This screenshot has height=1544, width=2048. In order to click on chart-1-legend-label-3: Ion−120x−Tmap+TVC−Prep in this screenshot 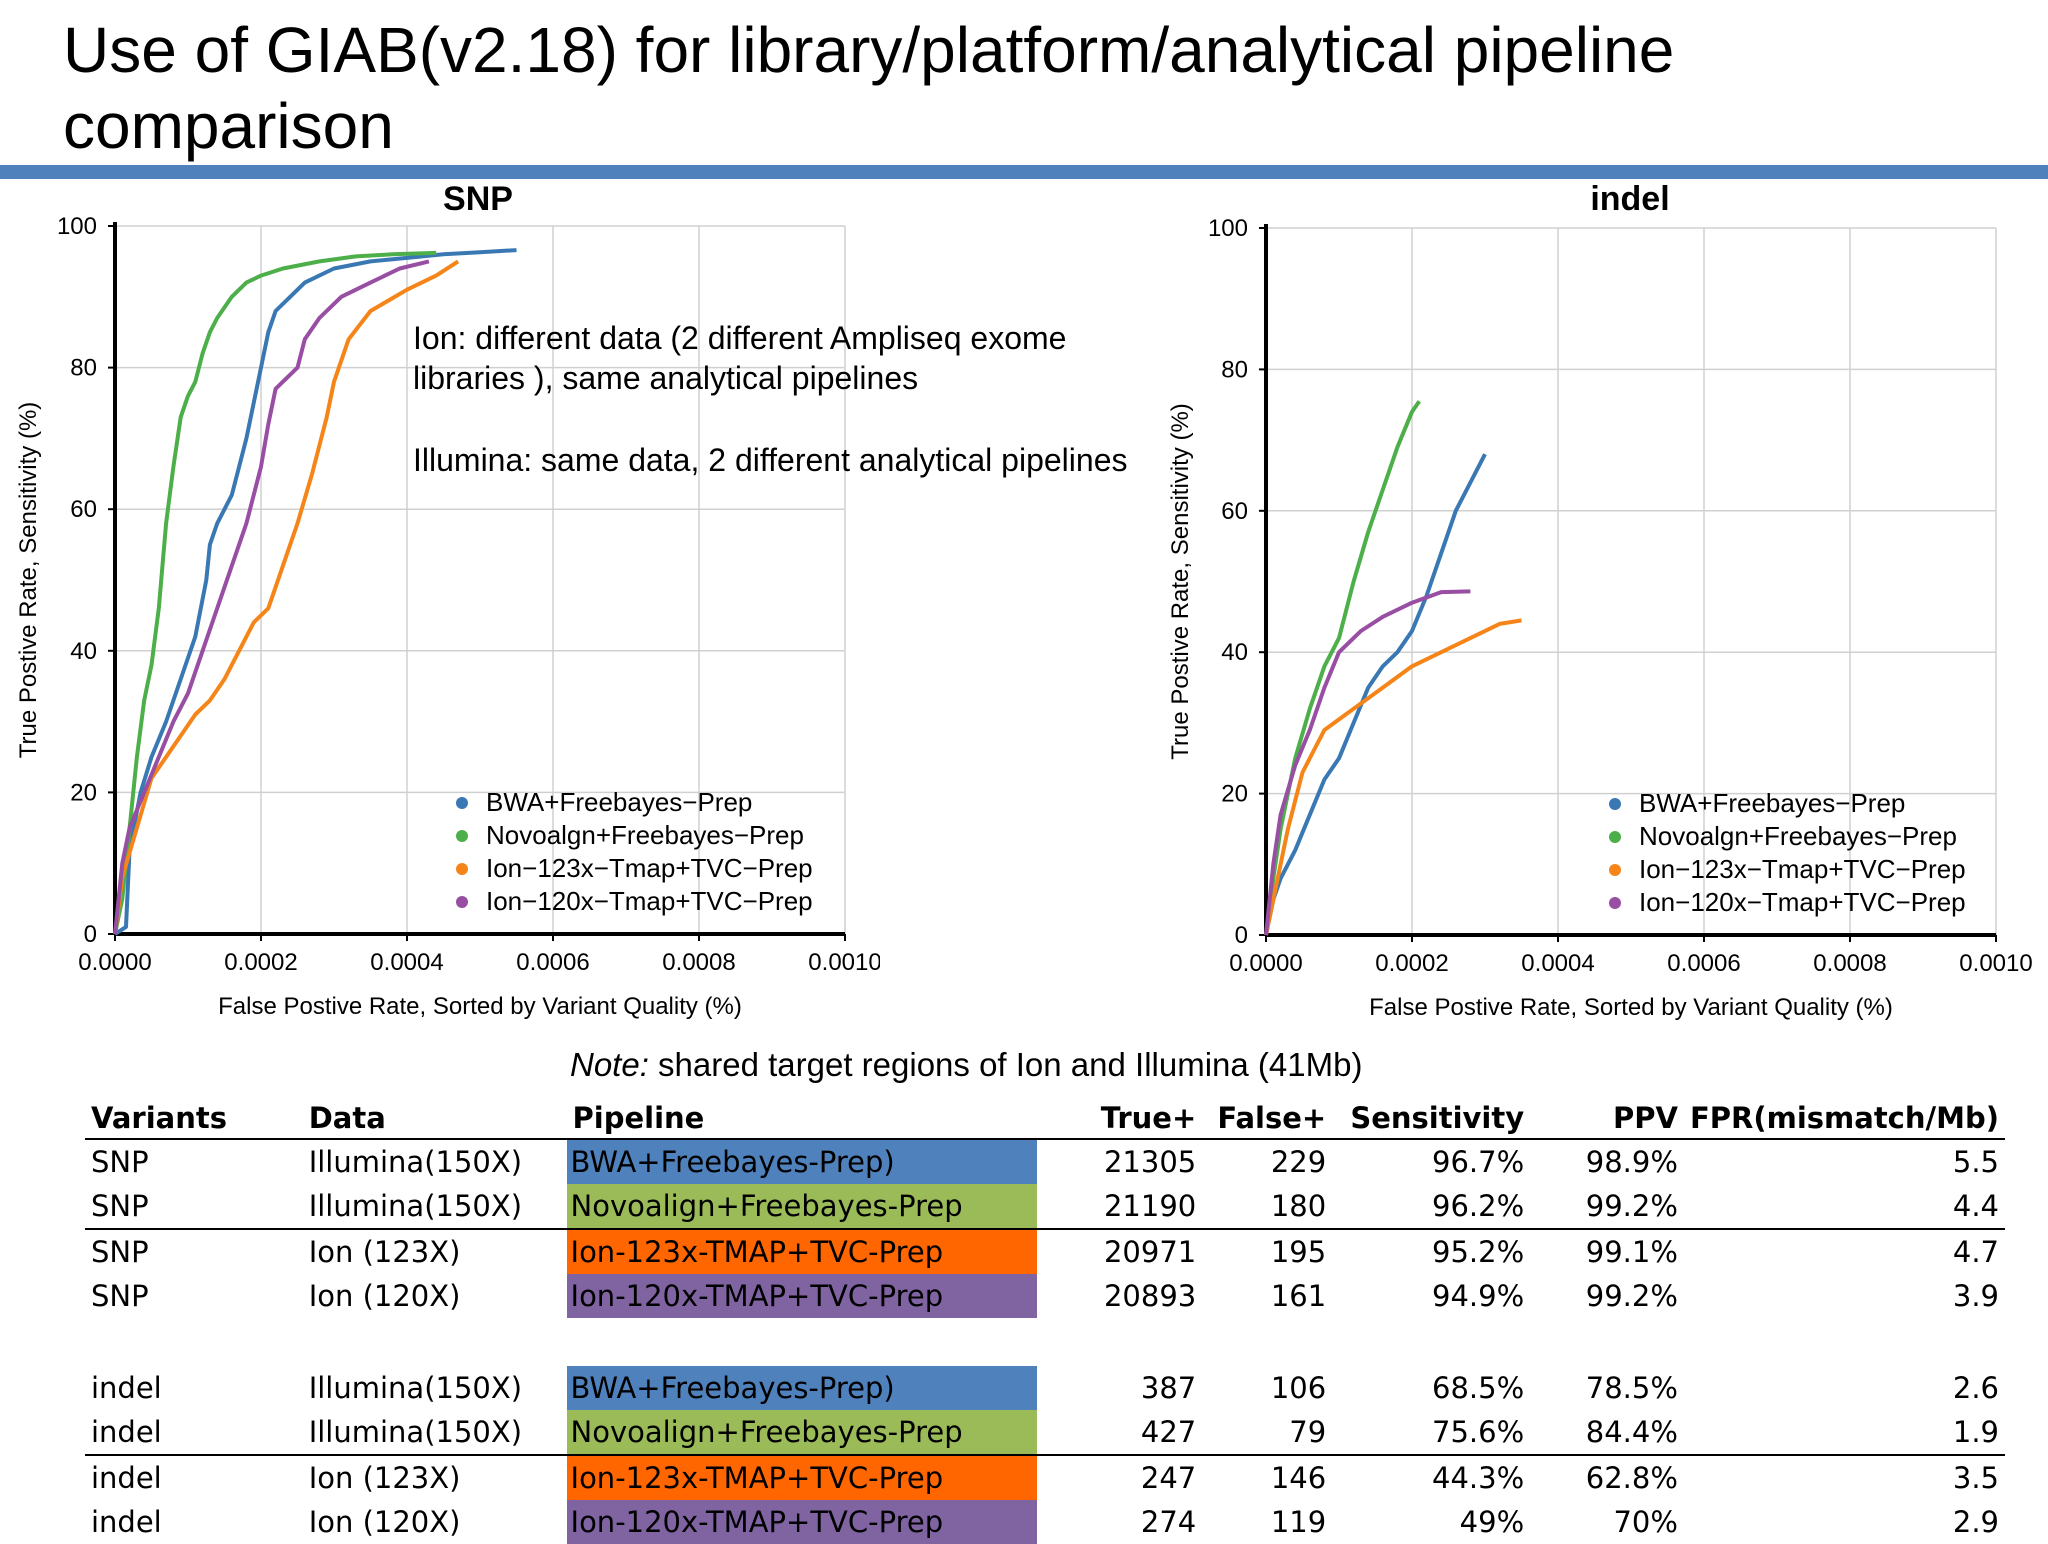, I will do `click(1802, 902)`.